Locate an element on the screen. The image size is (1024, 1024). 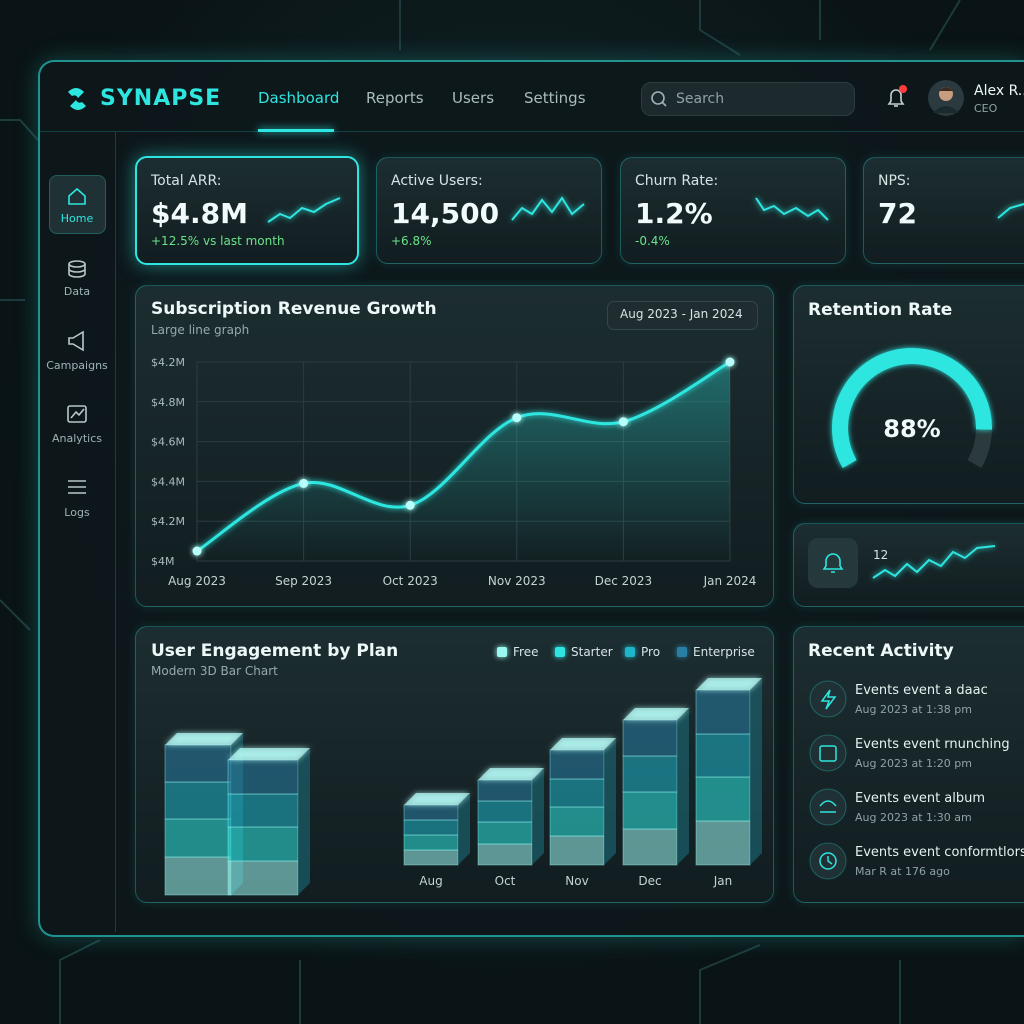
kpi-value: $4.8M is located at coordinates (199, 213).